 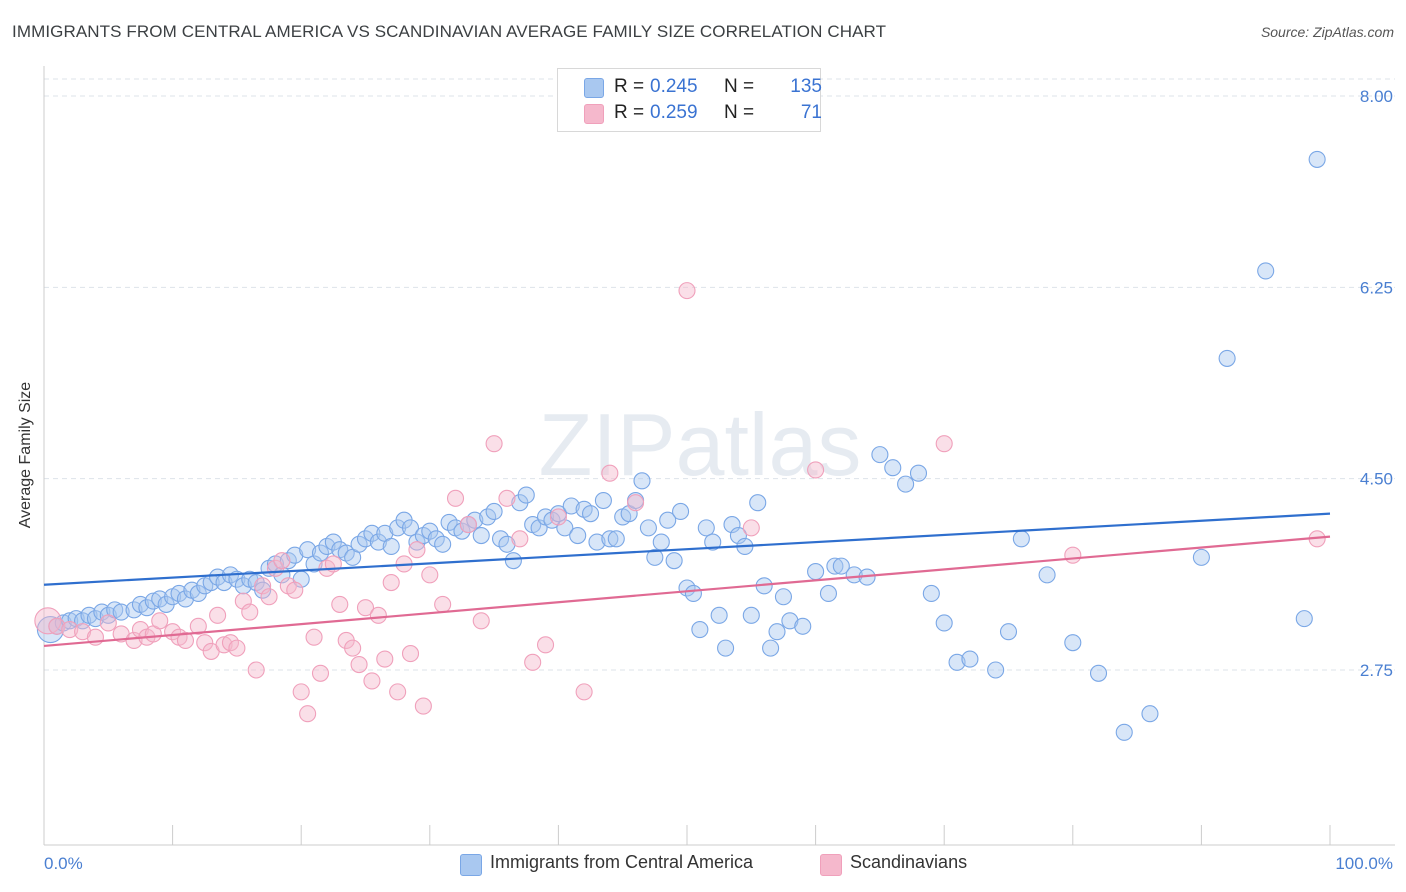 I want to click on y-tick-label: 4.50, so click(x=1376, y=479).